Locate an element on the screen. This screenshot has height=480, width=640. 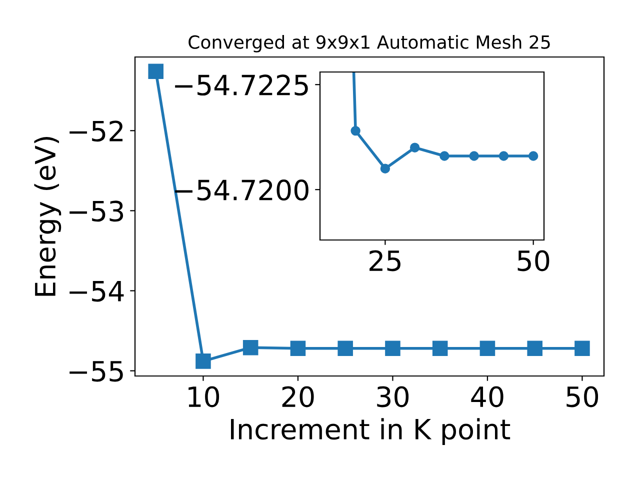
x-tick-label: 30 is located at coordinates (393, 397).